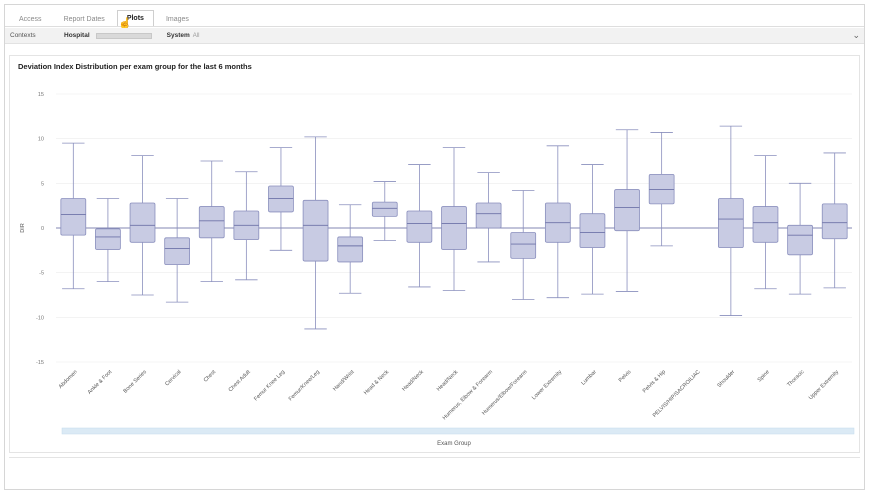 The image size is (869, 494). Describe the element at coordinates (42, 229) in the screenshot. I see `y-tick-label: 0` at that location.